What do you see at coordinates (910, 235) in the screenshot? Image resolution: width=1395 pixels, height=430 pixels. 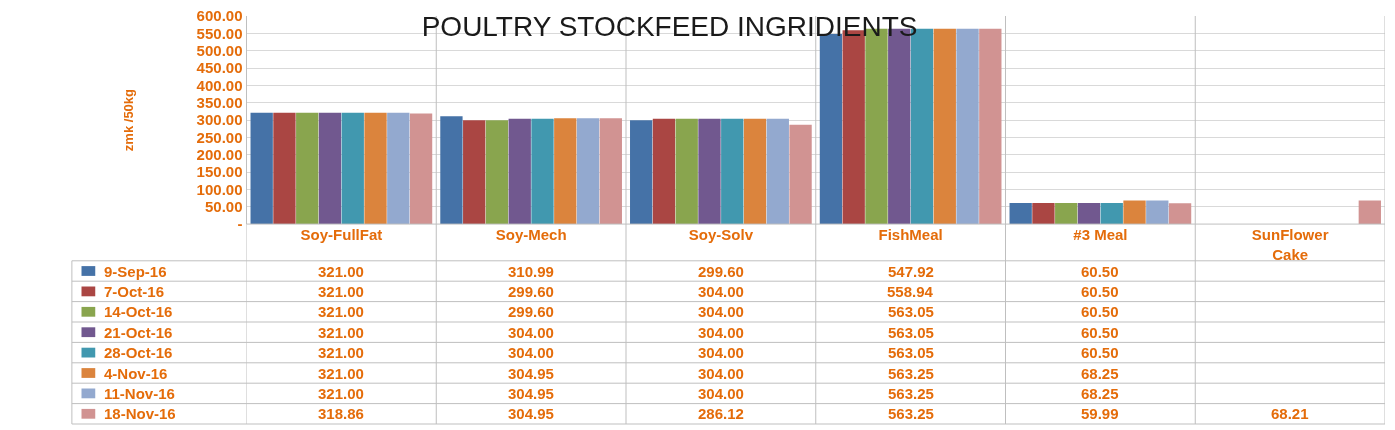 I see `x-tick-label: FishMeal` at bounding box center [910, 235].